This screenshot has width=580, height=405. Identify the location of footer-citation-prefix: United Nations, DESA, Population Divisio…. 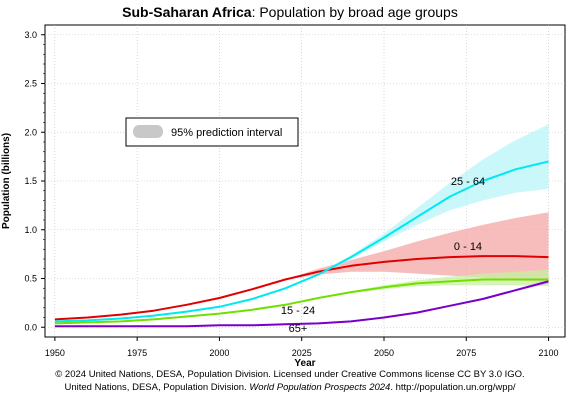
(157, 387).